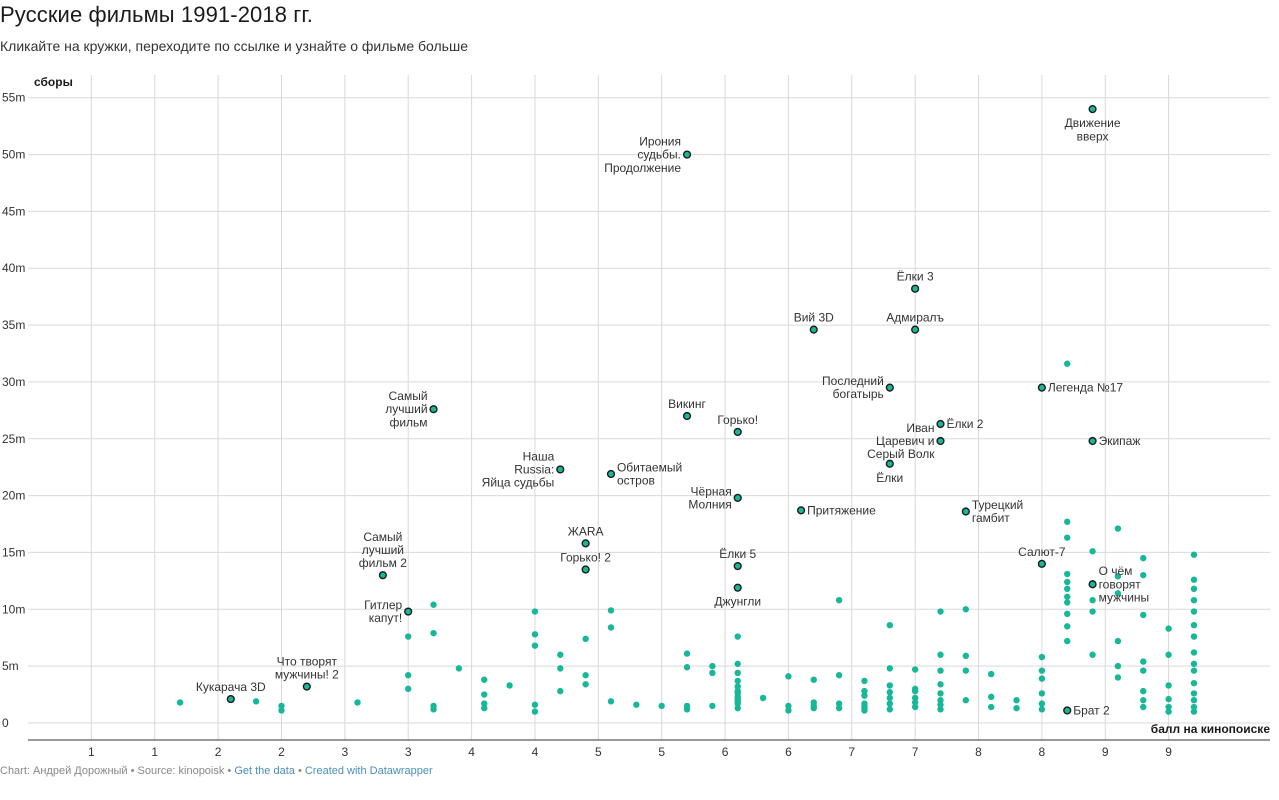  What do you see at coordinates (264, 771) in the screenshot?
I see `get-data-link: Get the data` at bounding box center [264, 771].